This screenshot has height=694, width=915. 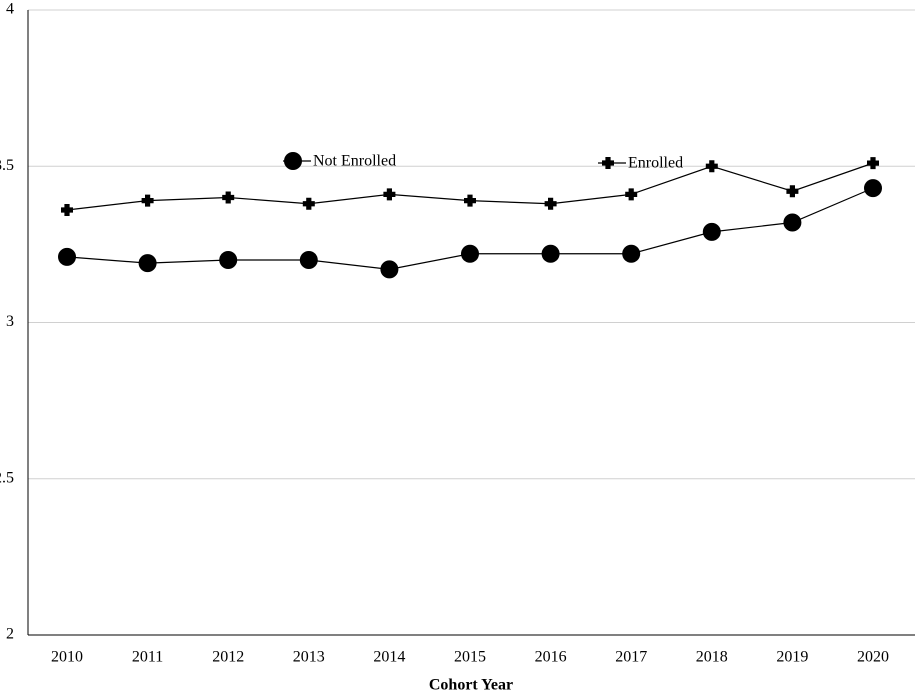 What do you see at coordinates (228, 657) in the screenshot?
I see `x-tick-label: 2012` at bounding box center [228, 657].